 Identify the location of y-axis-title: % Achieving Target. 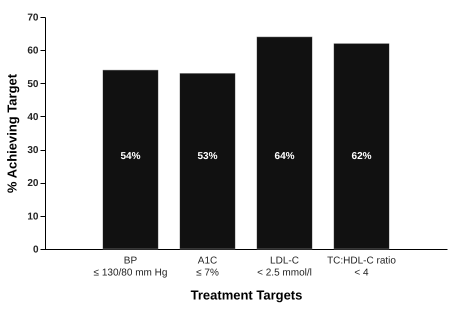
(12, 133).